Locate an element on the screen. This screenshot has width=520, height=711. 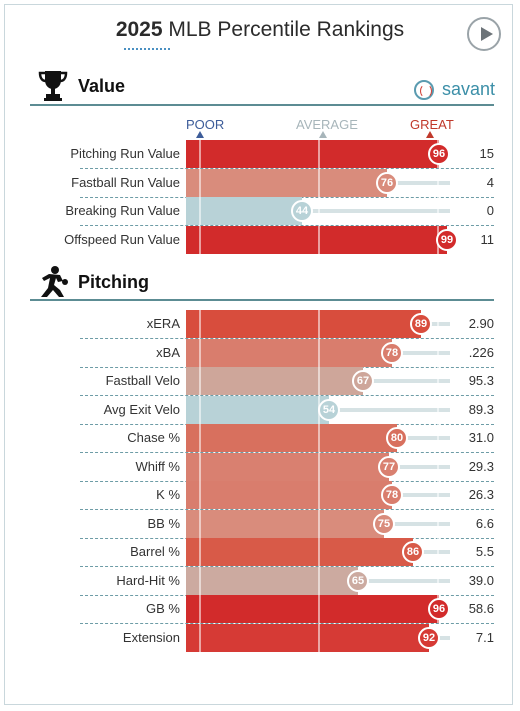
metric-value: 6.6 is located at coordinates (484, 523).